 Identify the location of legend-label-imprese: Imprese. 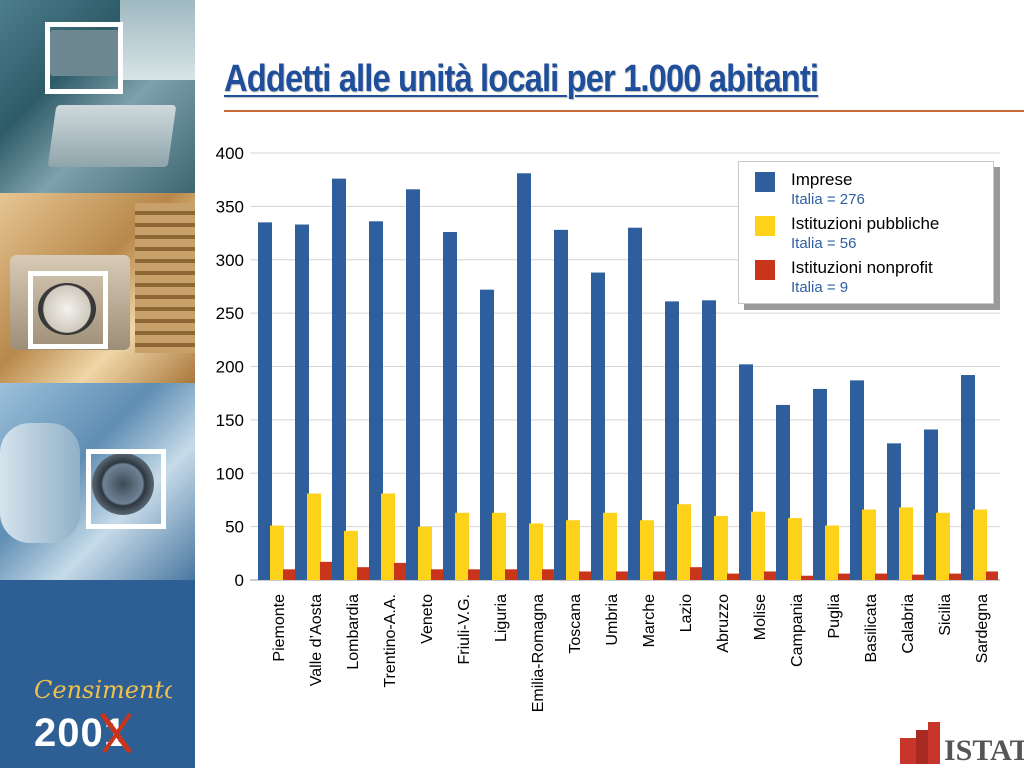
(822, 179).